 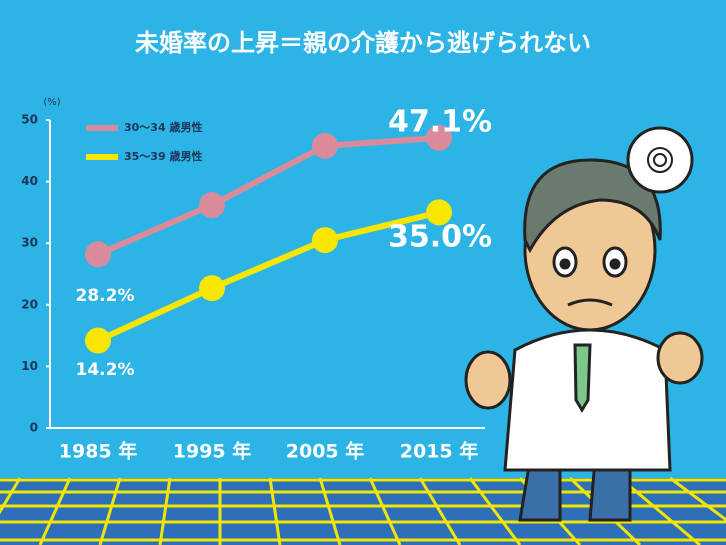 I want to click on x-tick-label: 2015 年, so click(x=439, y=451).